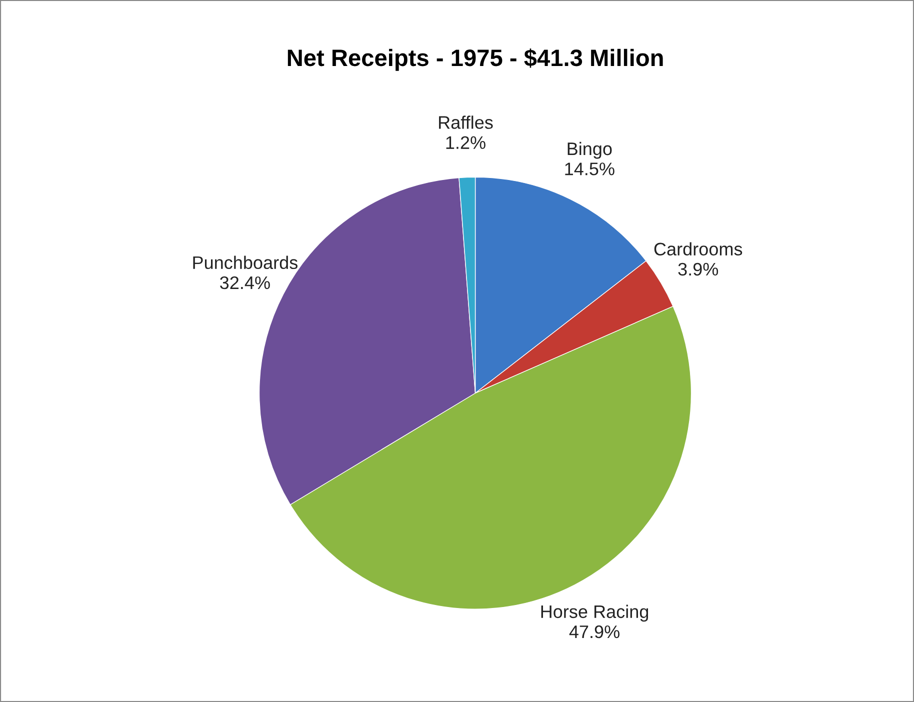  I want to click on slice-label: Horse Racing, so click(594, 613).